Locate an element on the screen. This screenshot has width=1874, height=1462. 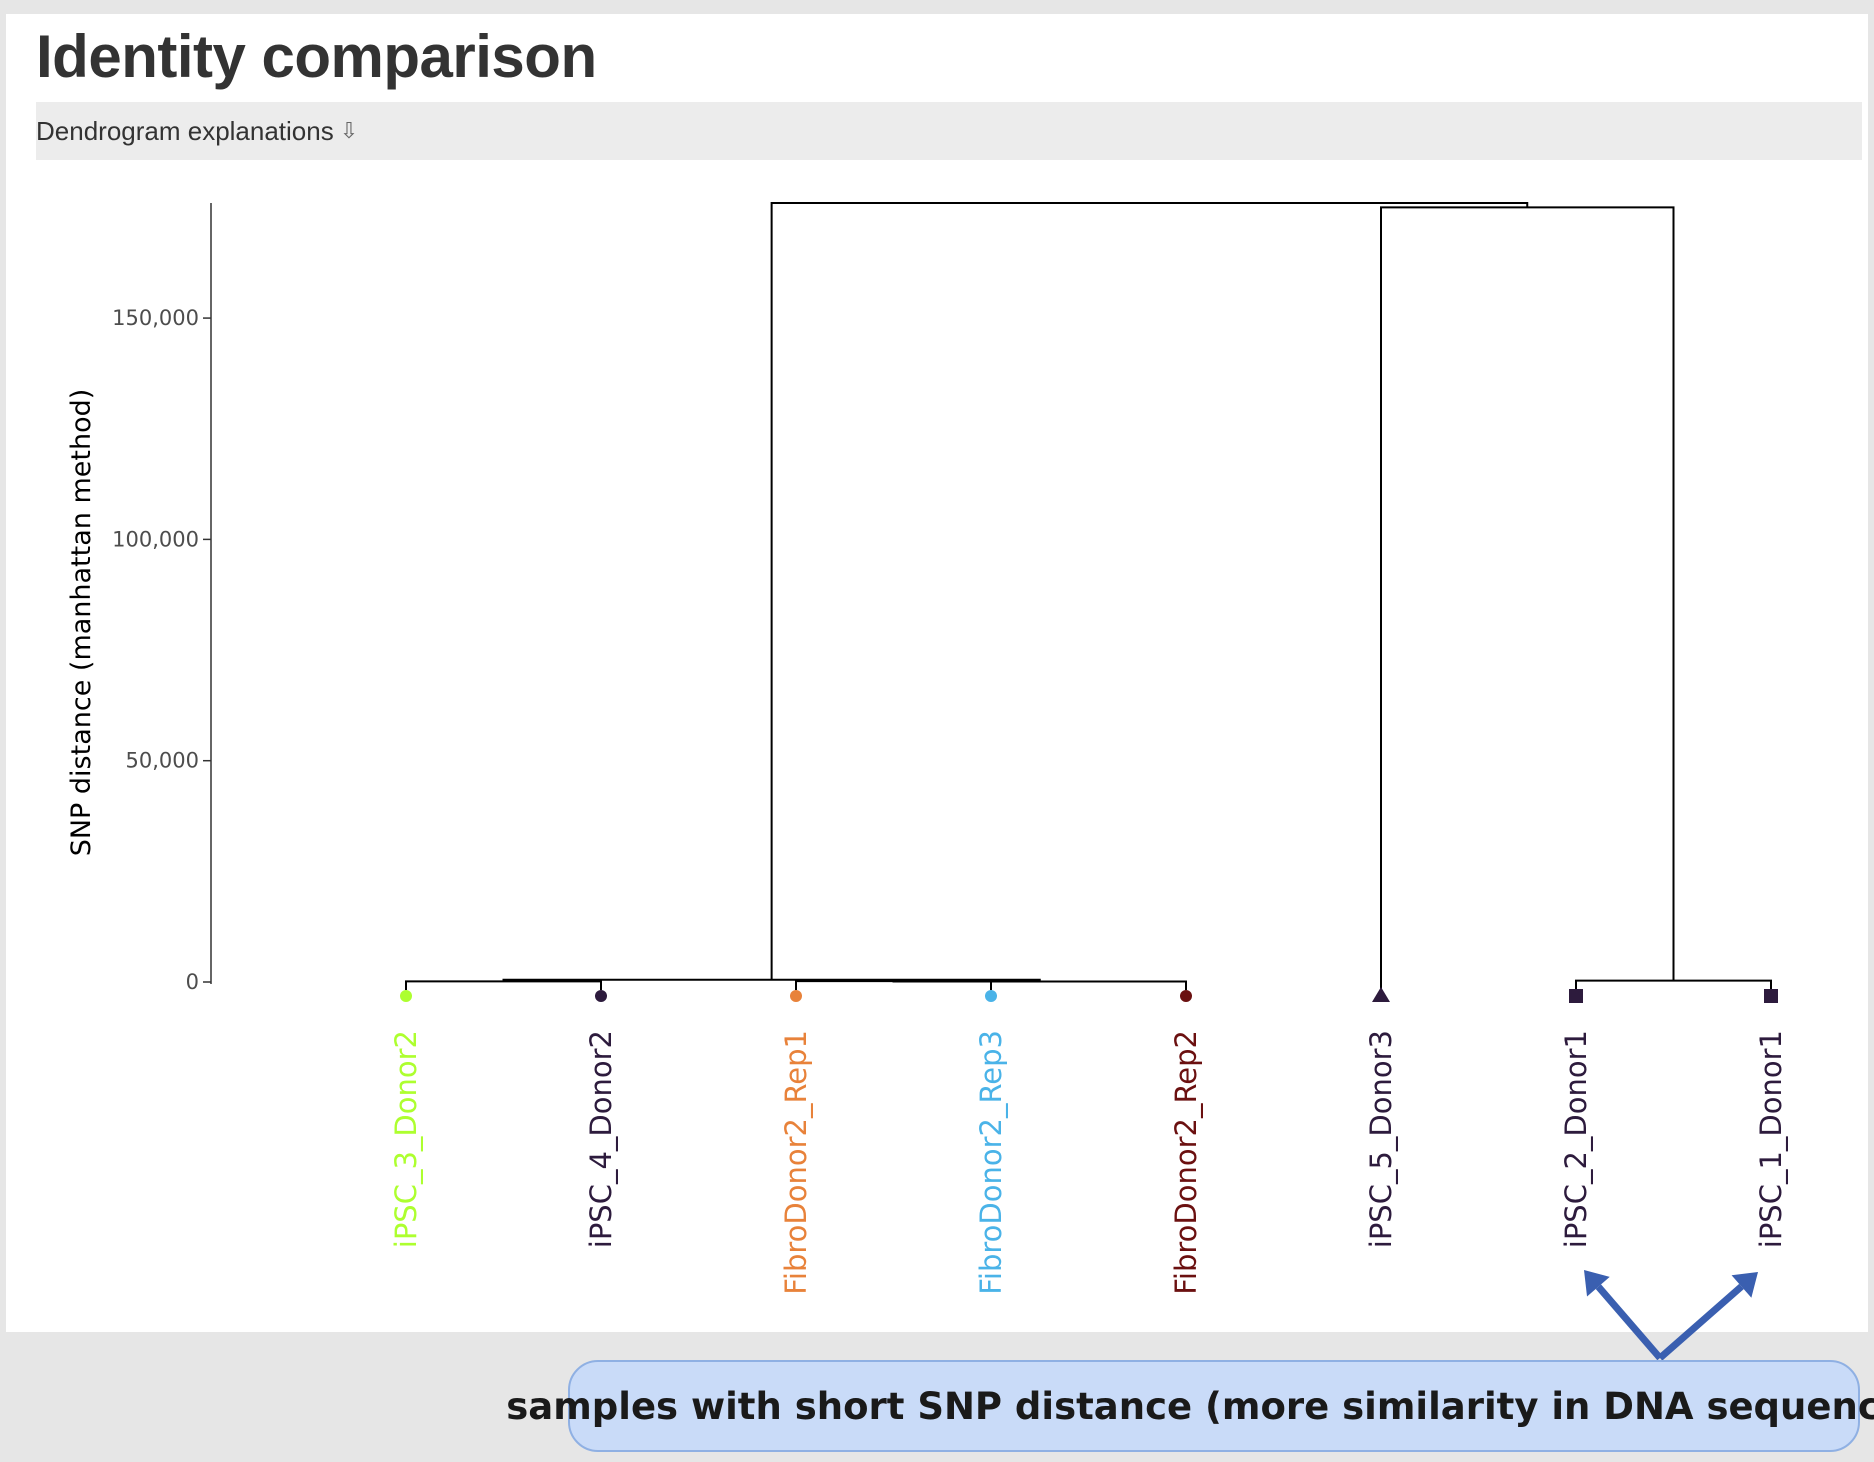
leaf-label: iPSC_3_Donor2 is located at coordinates (406, 1139).